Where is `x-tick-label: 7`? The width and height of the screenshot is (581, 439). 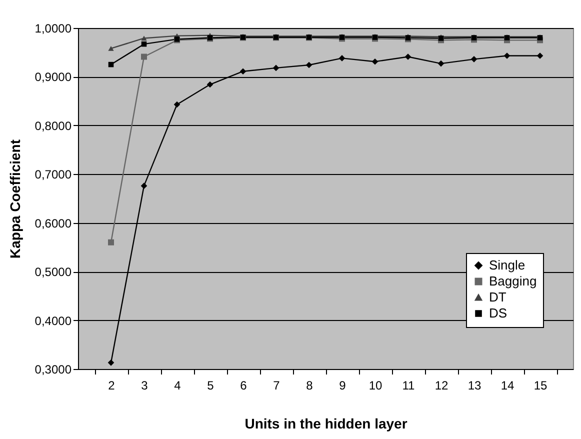
x-tick-label: 7 is located at coordinates (276, 385).